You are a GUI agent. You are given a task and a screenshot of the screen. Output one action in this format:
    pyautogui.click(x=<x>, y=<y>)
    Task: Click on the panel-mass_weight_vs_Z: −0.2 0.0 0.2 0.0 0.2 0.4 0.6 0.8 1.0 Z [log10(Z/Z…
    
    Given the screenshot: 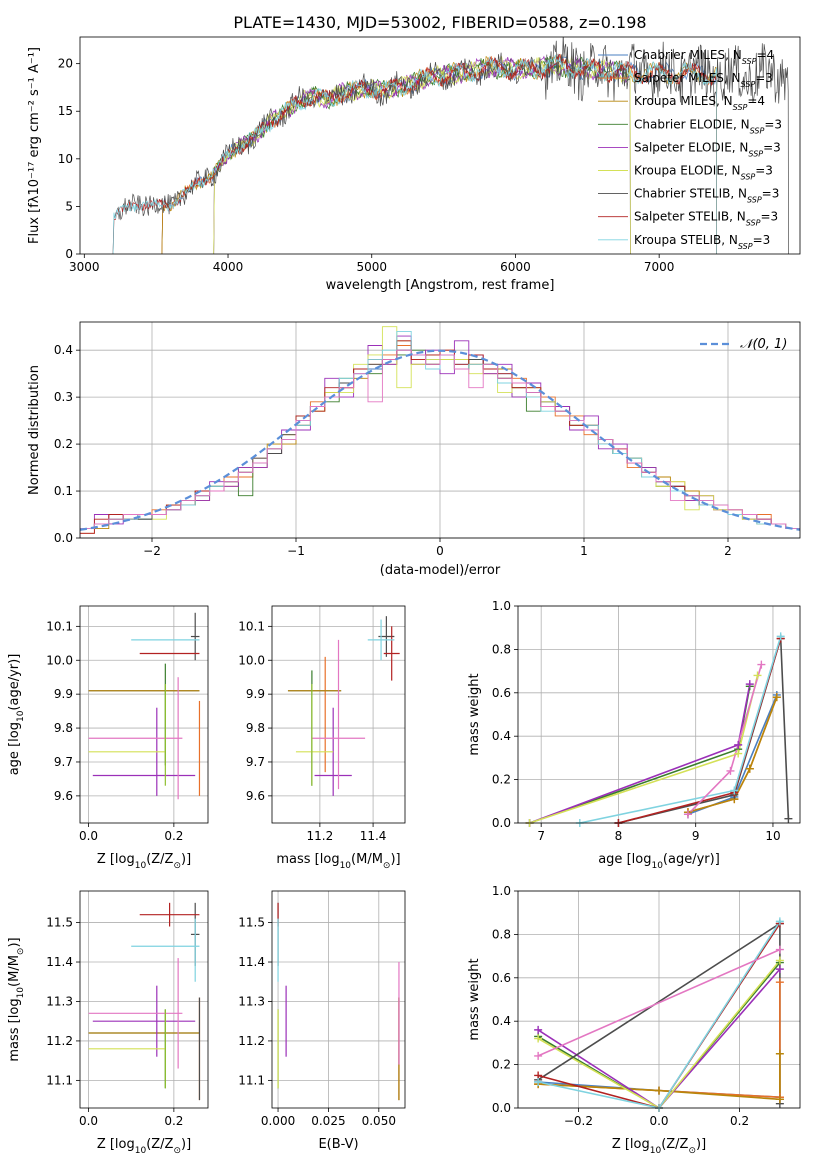 What is the action you would take?
    pyautogui.click(x=634, y=1020)
    